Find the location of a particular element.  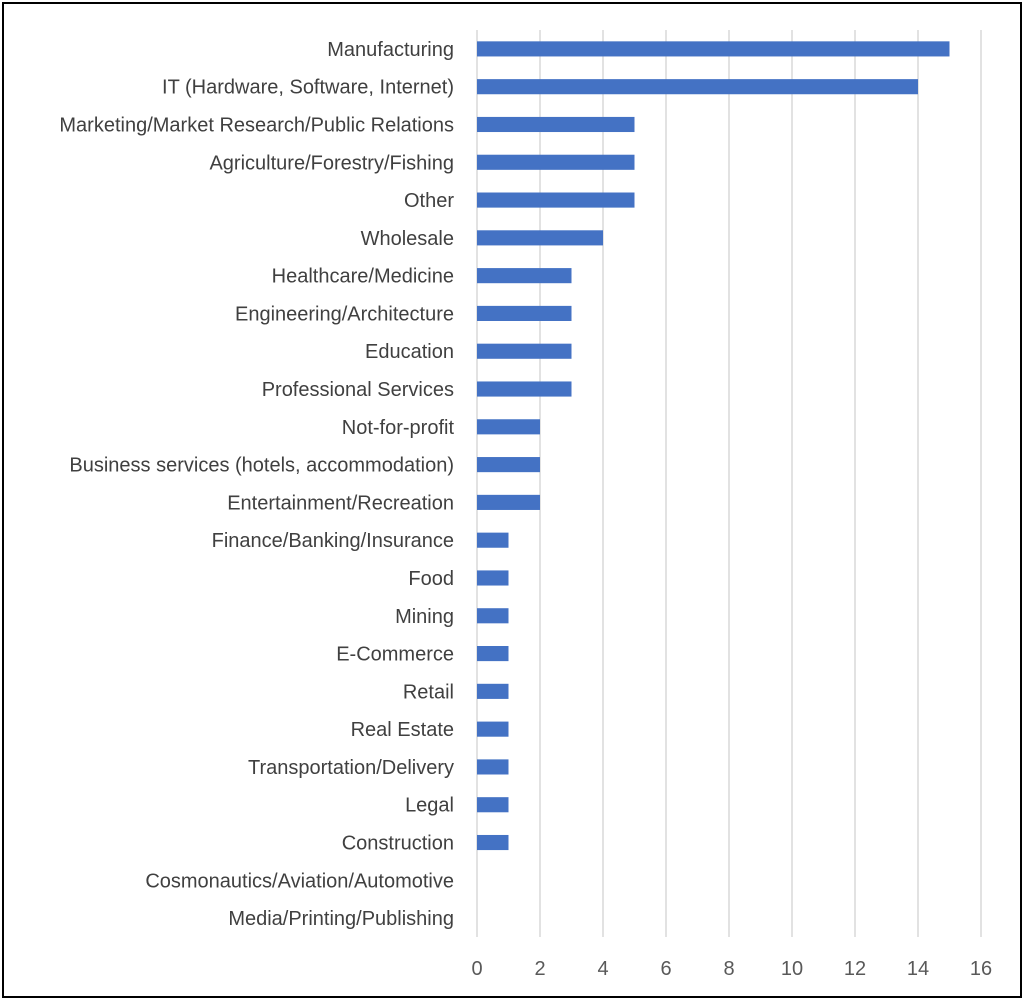

x-tick-label: 16 is located at coordinates (981, 969).